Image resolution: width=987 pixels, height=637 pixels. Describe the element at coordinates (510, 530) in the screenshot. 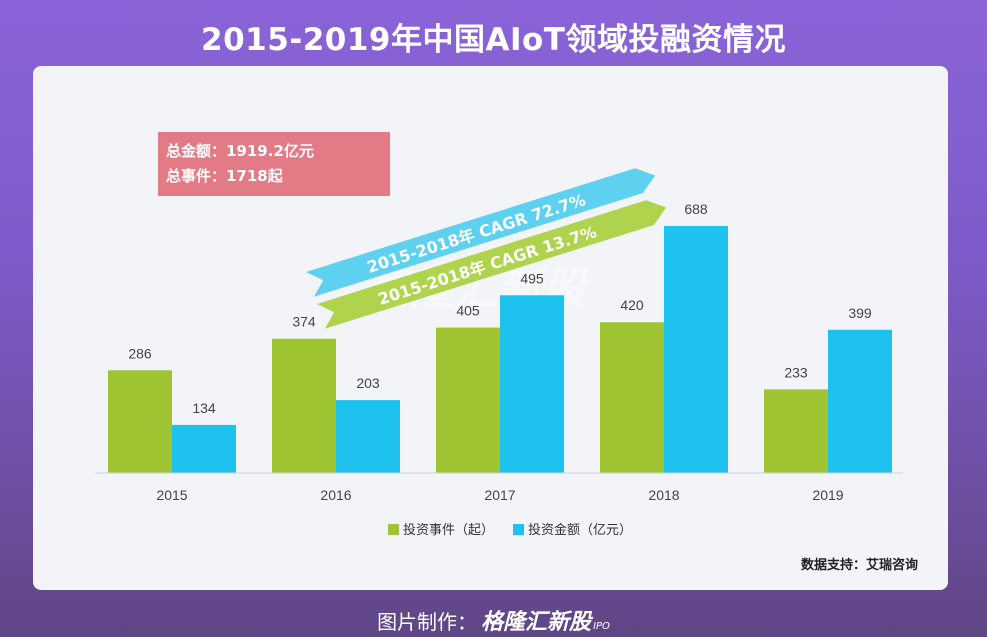

I see `legend: 投资事件（起） 投资金额（亿元）` at that location.